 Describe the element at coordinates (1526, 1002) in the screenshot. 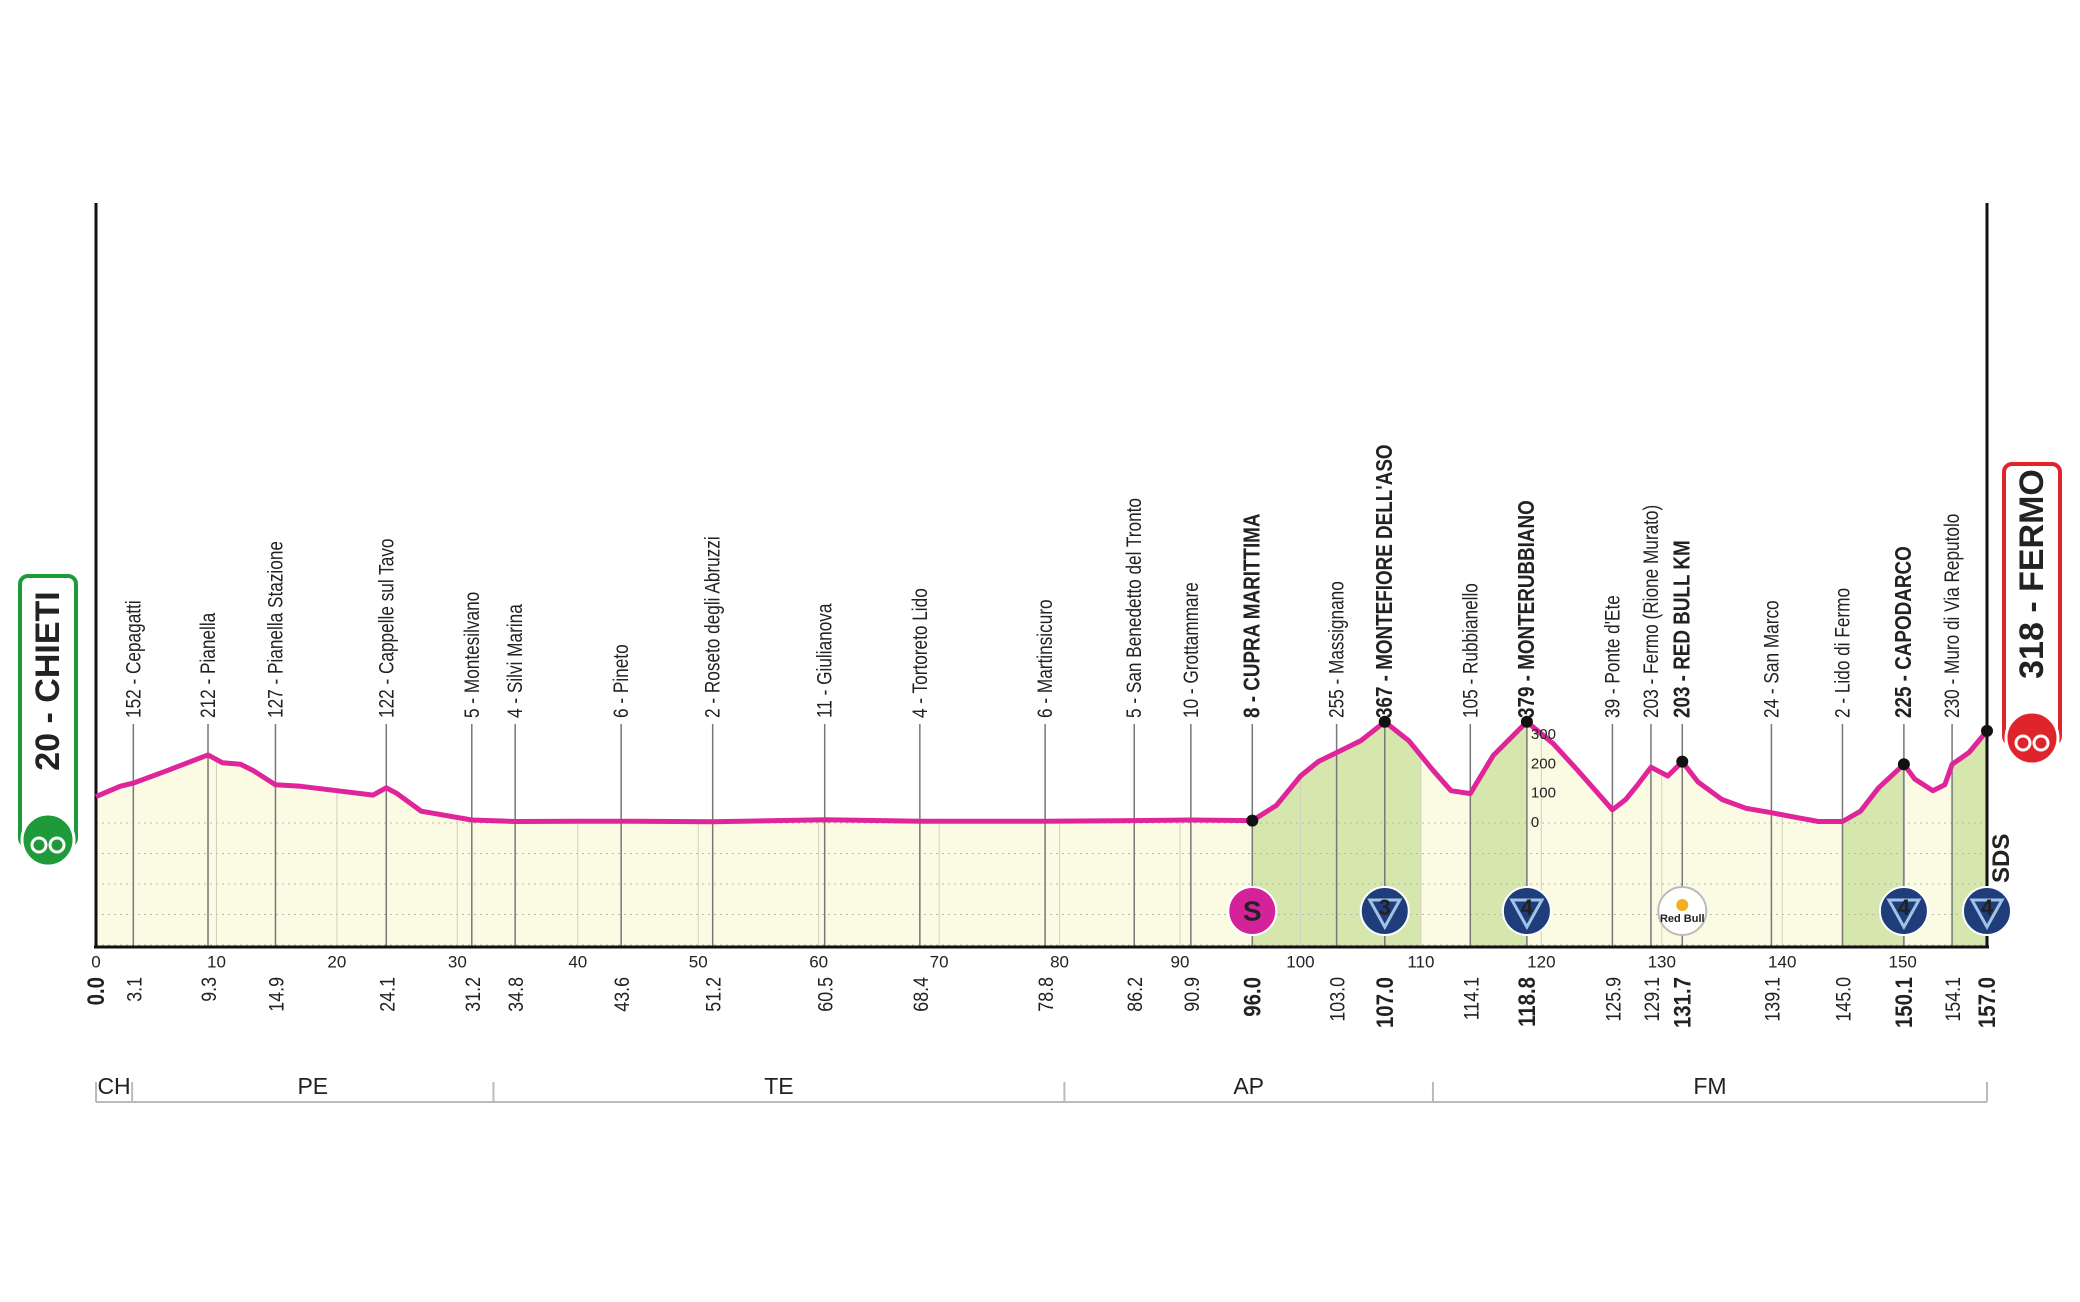

I see `km-label: 118.8` at that location.